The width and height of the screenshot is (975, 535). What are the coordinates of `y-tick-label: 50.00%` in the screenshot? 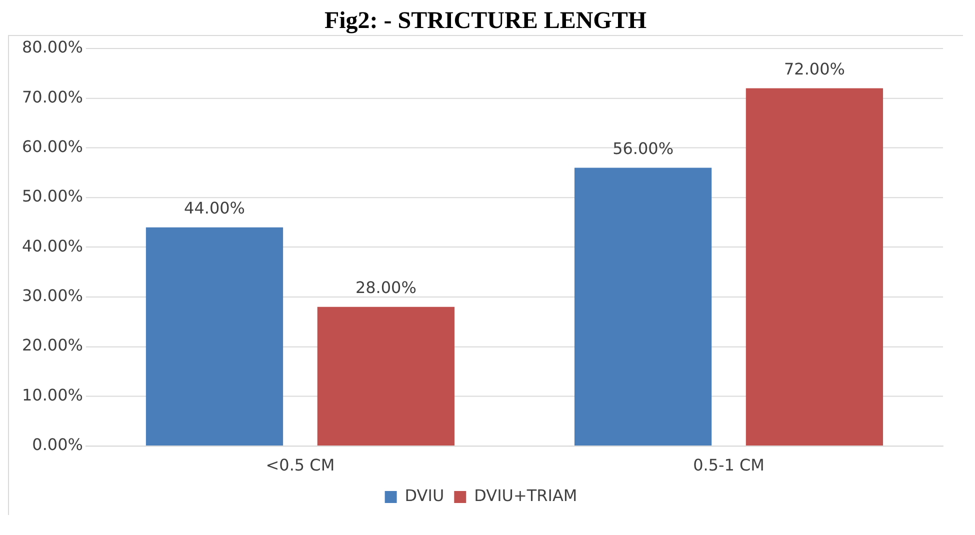 It's located at (52, 196).